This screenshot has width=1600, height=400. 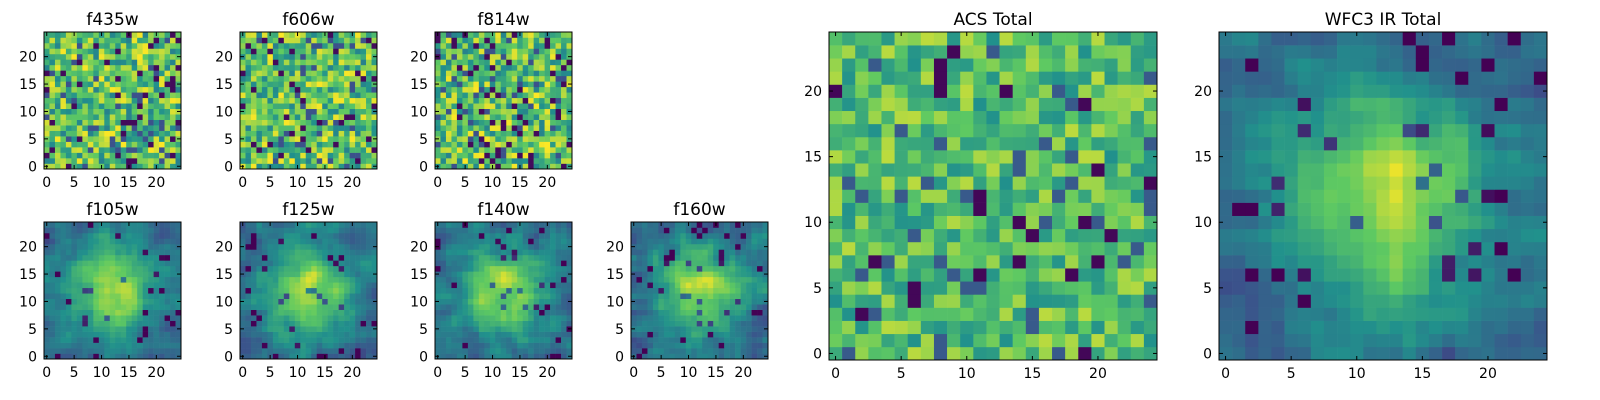 I want to click on axes-frame-f435w, so click(x=112, y=100).